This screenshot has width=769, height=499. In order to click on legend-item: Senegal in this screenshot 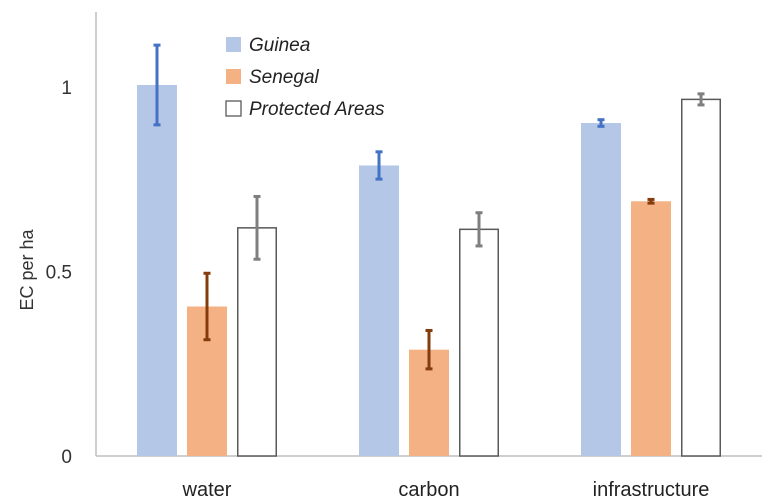, I will do `click(273, 77)`.